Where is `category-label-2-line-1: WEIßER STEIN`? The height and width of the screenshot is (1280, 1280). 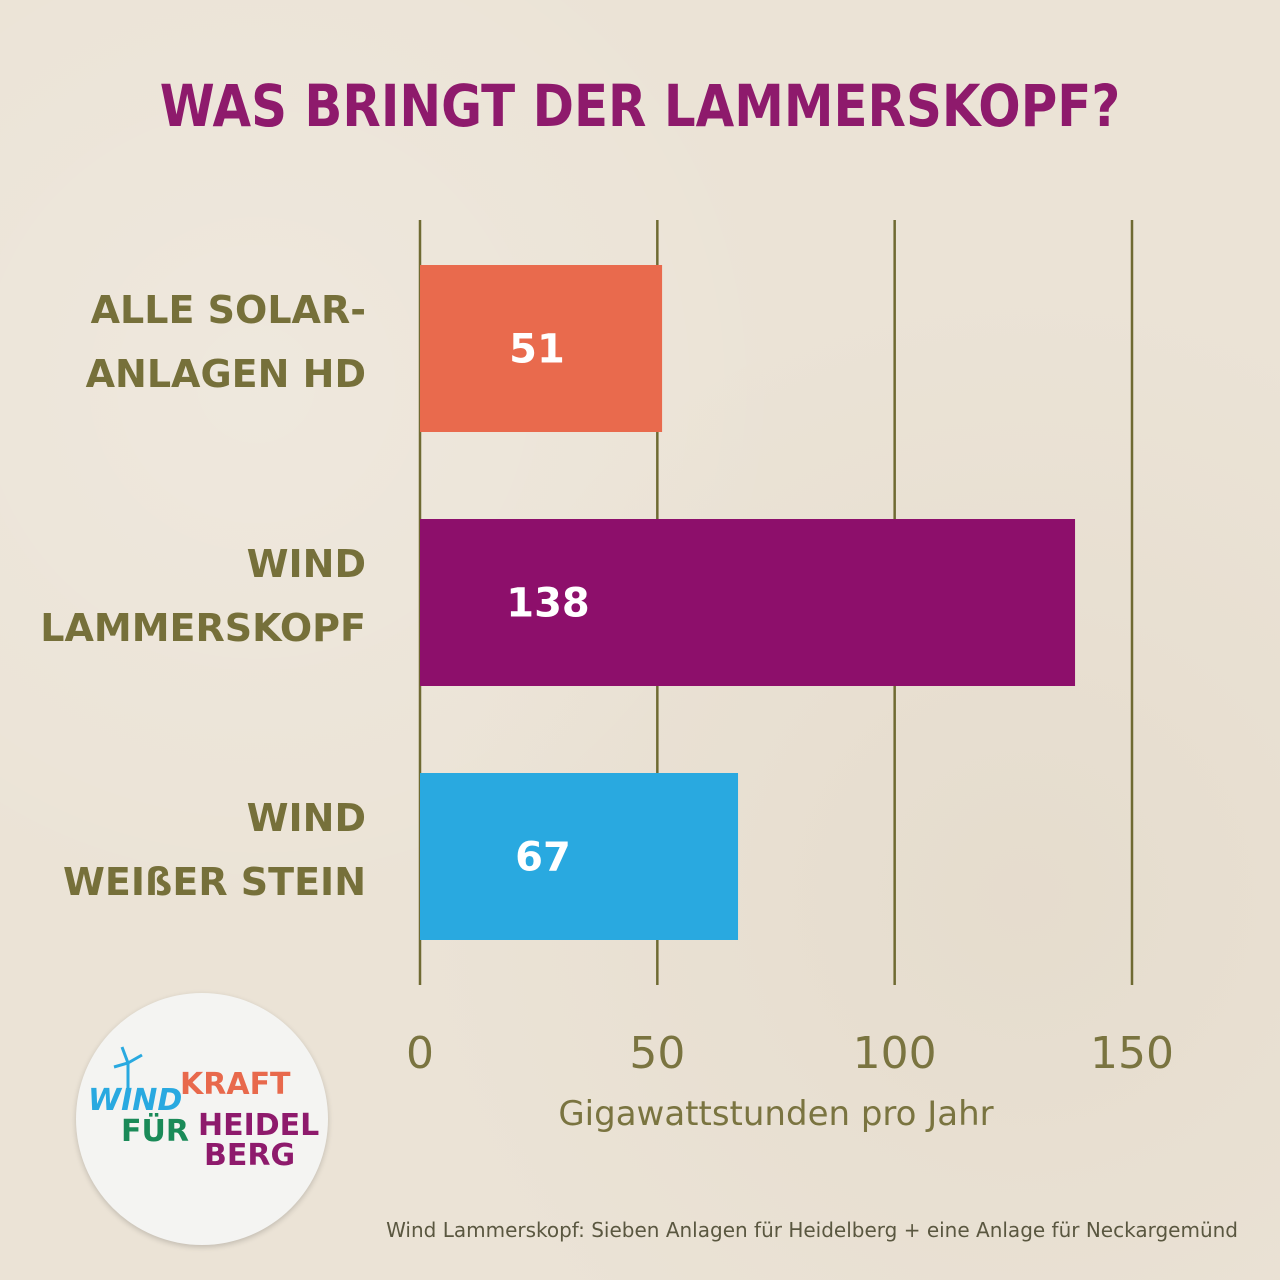 category-label-2-line-1: WEIßER STEIN is located at coordinates (214, 882).